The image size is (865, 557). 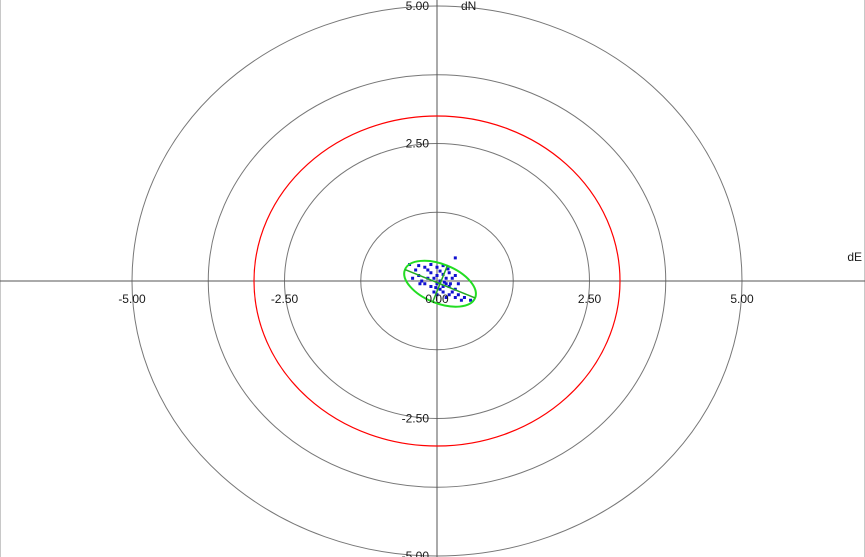 I want to click on y-tick-label: -2.50, so click(x=416, y=419).